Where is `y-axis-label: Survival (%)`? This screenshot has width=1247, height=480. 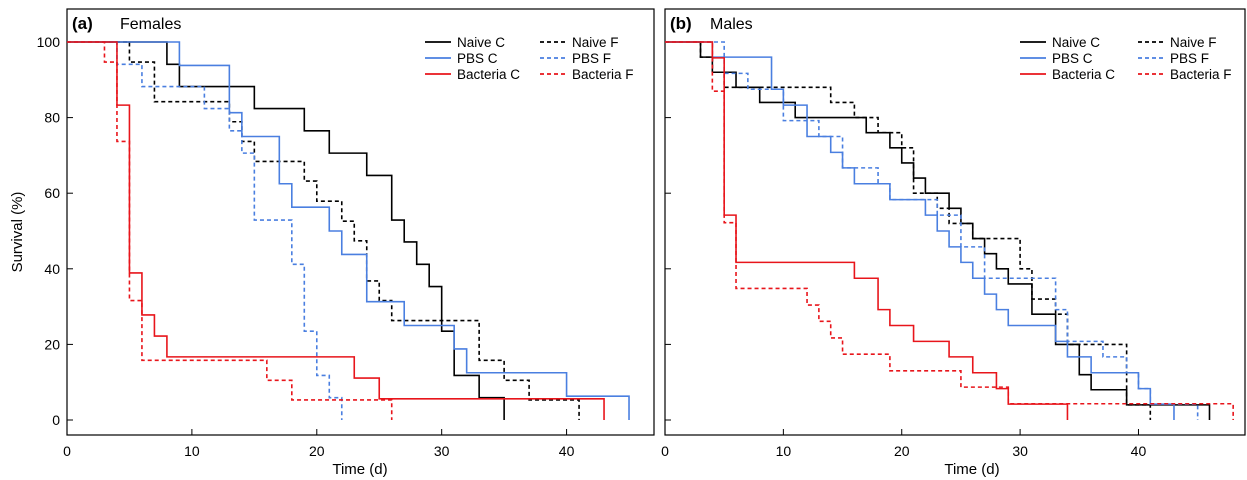 y-axis-label: Survival (%) is located at coordinates (17, 232).